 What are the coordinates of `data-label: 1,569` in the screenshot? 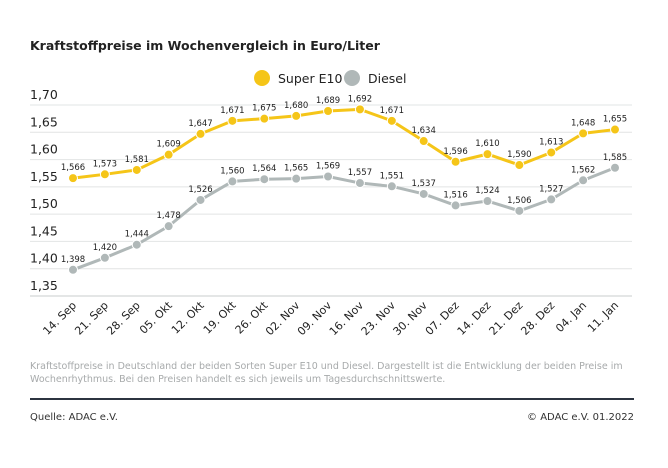 It's located at (328, 166).